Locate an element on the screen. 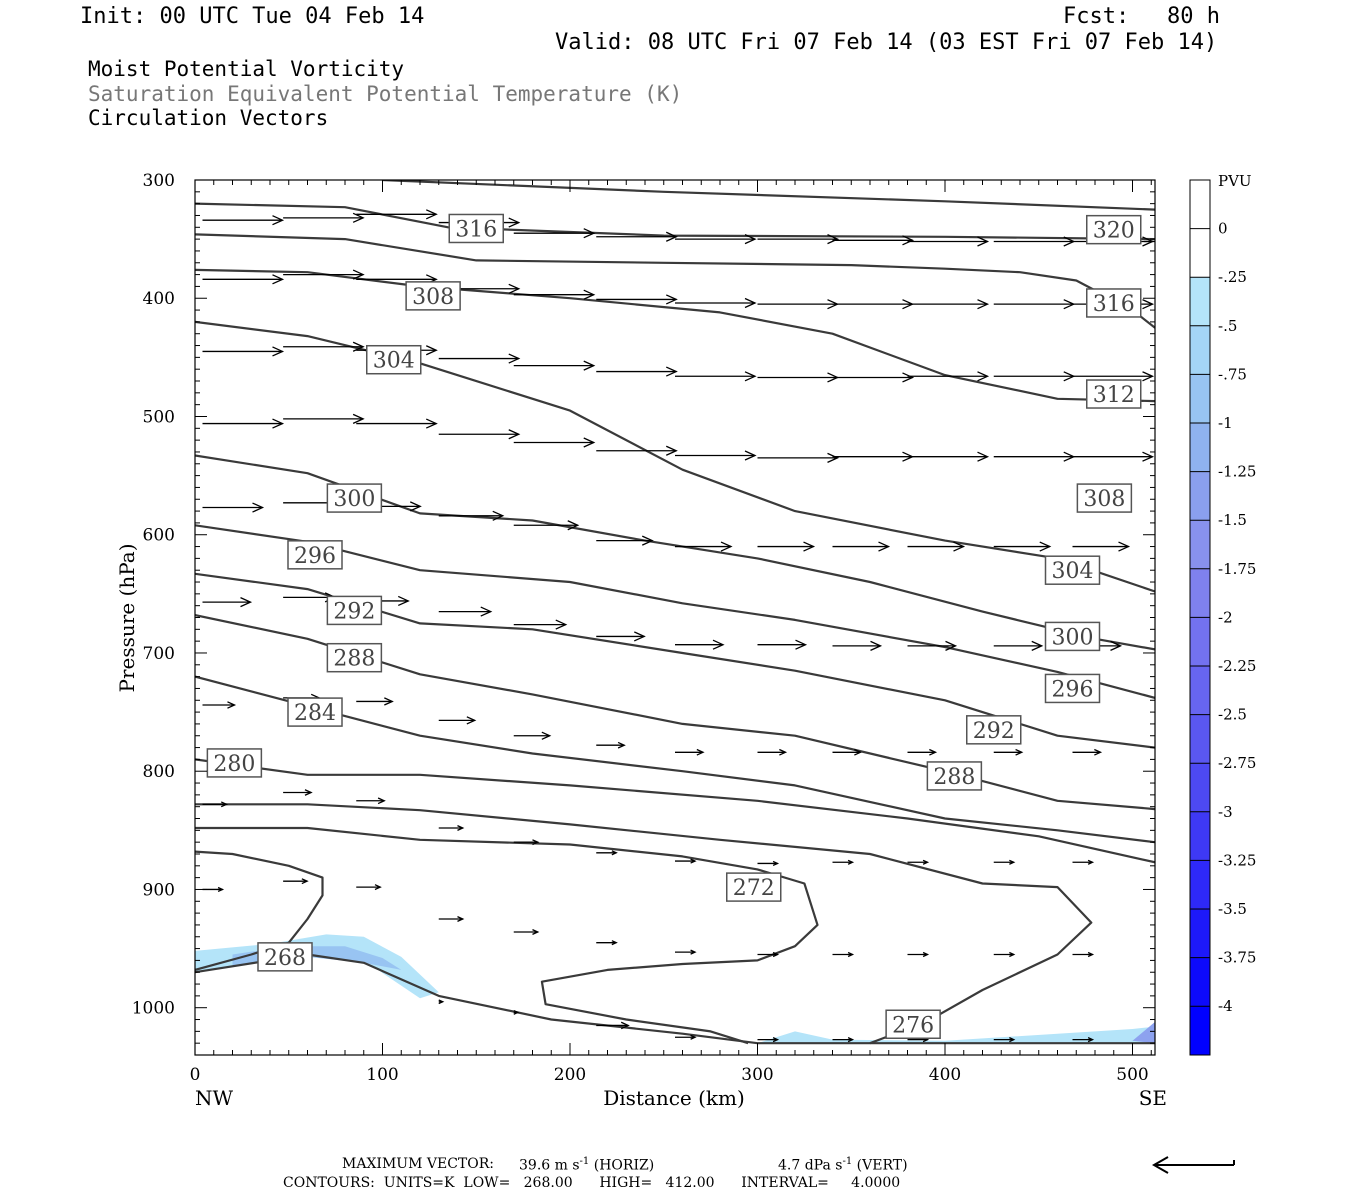 This screenshot has height=1200, width=1350. contour-label-304: 304 is located at coordinates (394, 359).